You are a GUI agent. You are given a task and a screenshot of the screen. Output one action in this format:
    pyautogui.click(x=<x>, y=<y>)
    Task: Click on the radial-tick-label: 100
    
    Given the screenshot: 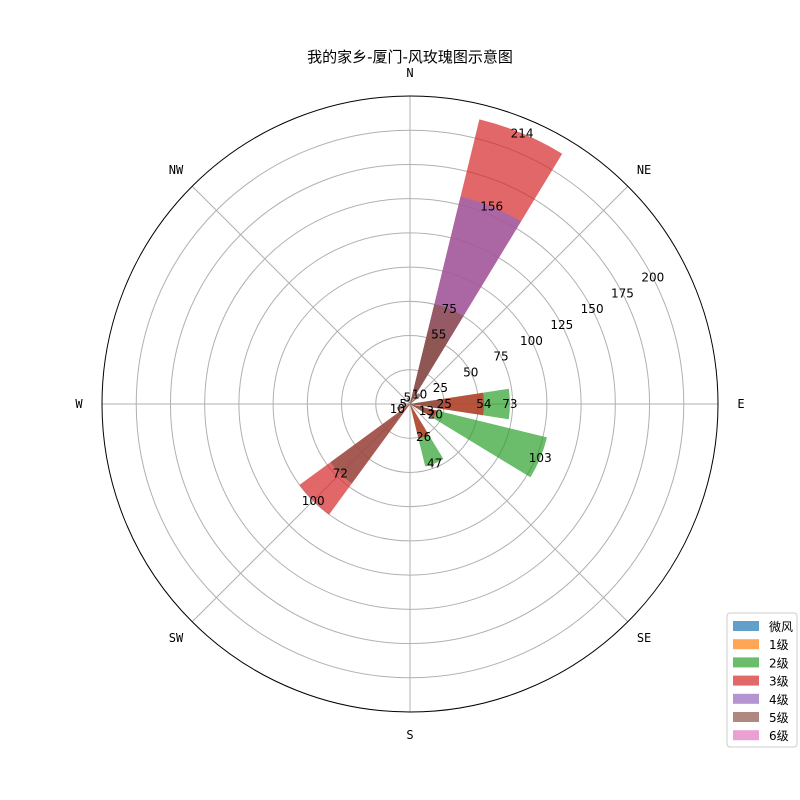 What is the action you would take?
    pyautogui.click(x=531, y=341)
    